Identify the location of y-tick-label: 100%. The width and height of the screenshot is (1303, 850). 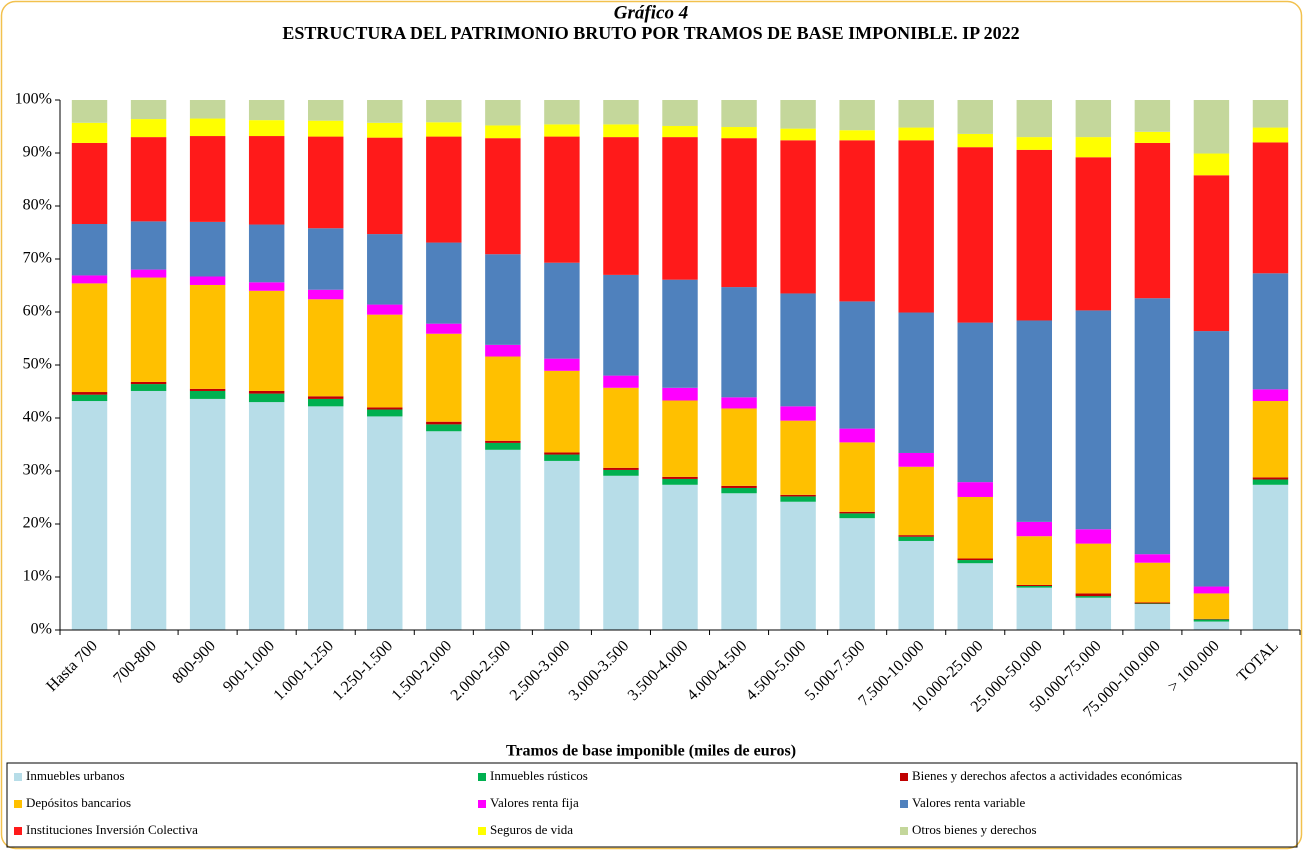
(33, 99).